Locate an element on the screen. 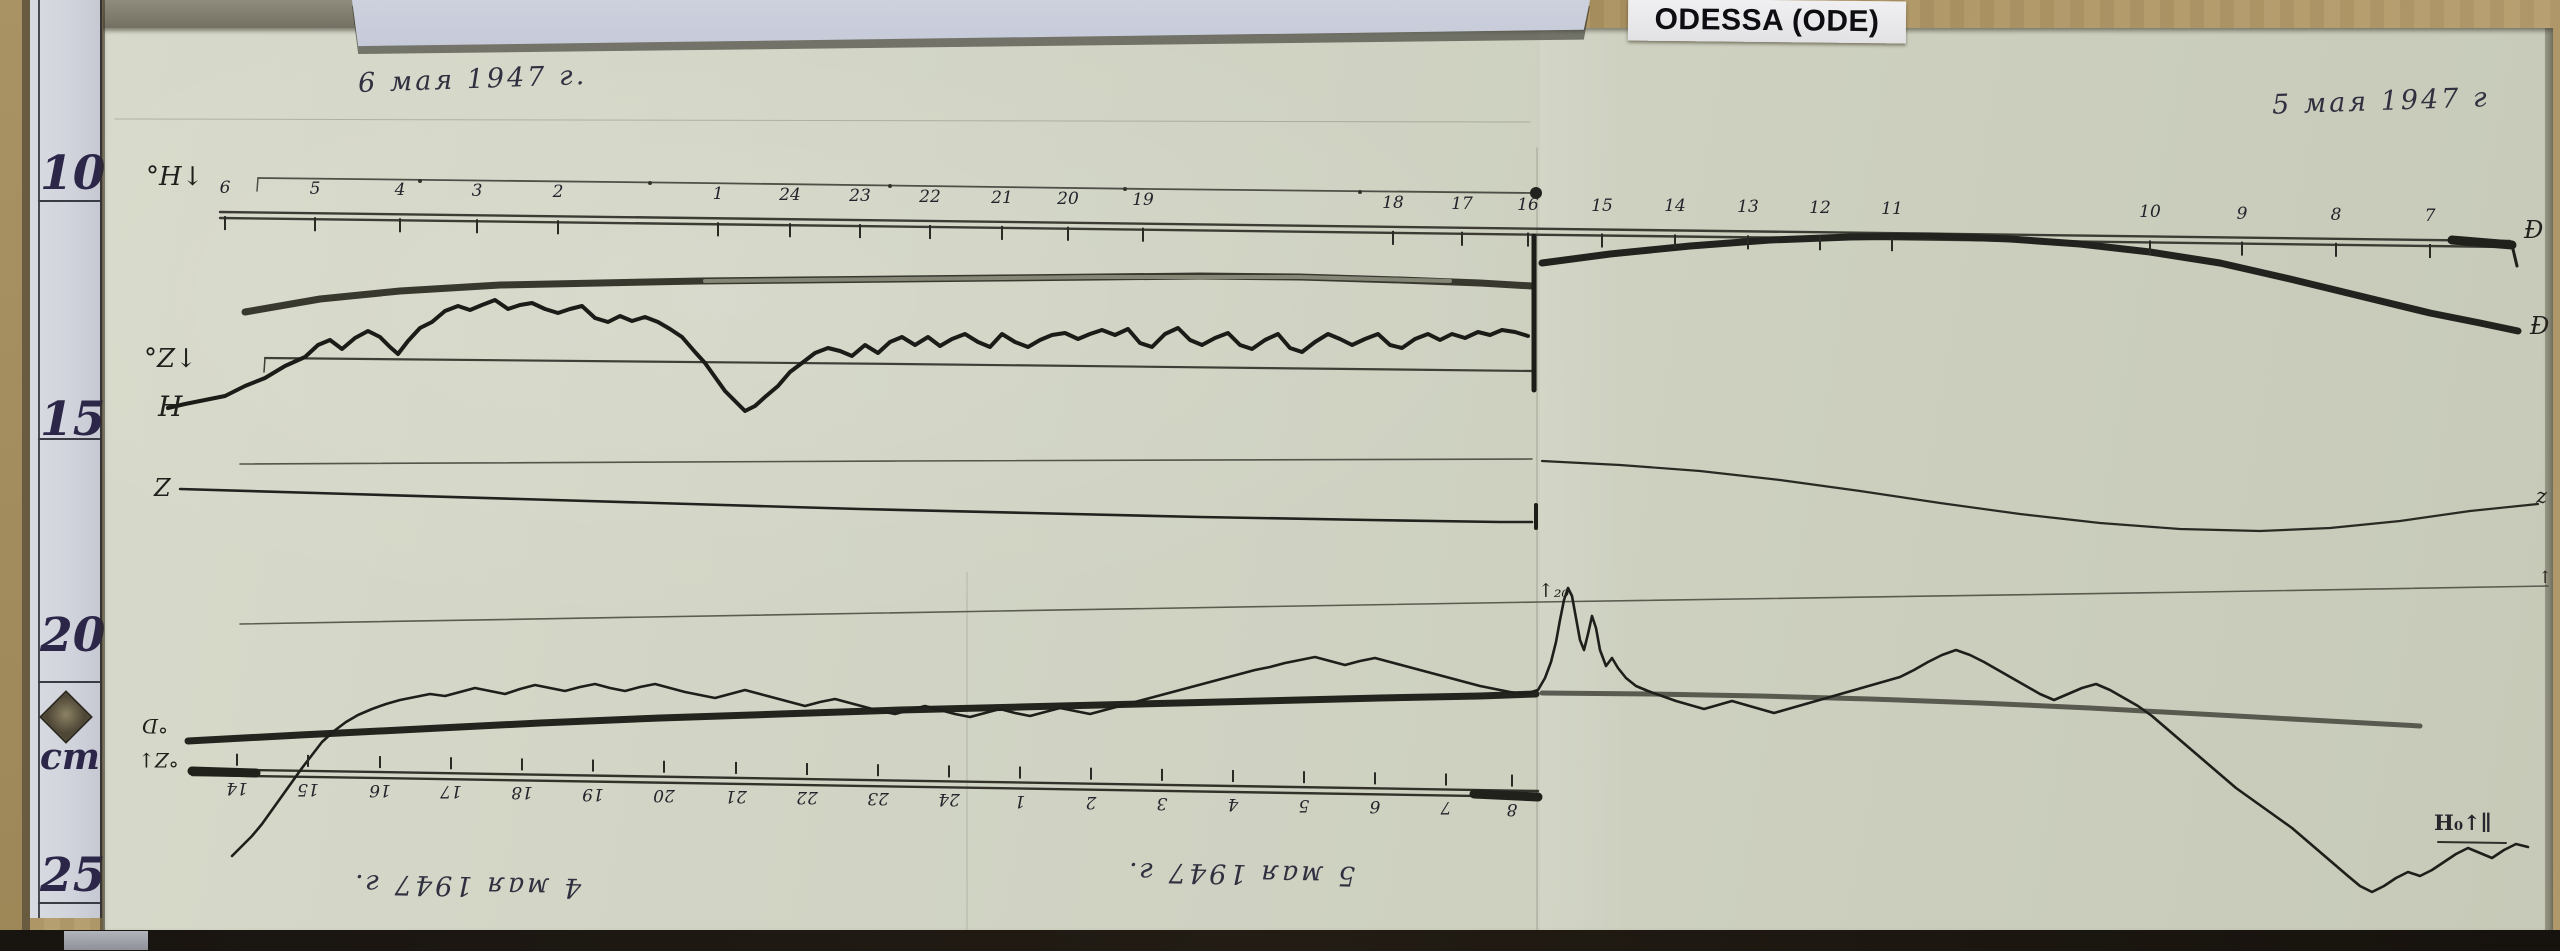 The height and width of the screenshot is (951, 2560). z-baseline-left is located at coordinates (898, 364).